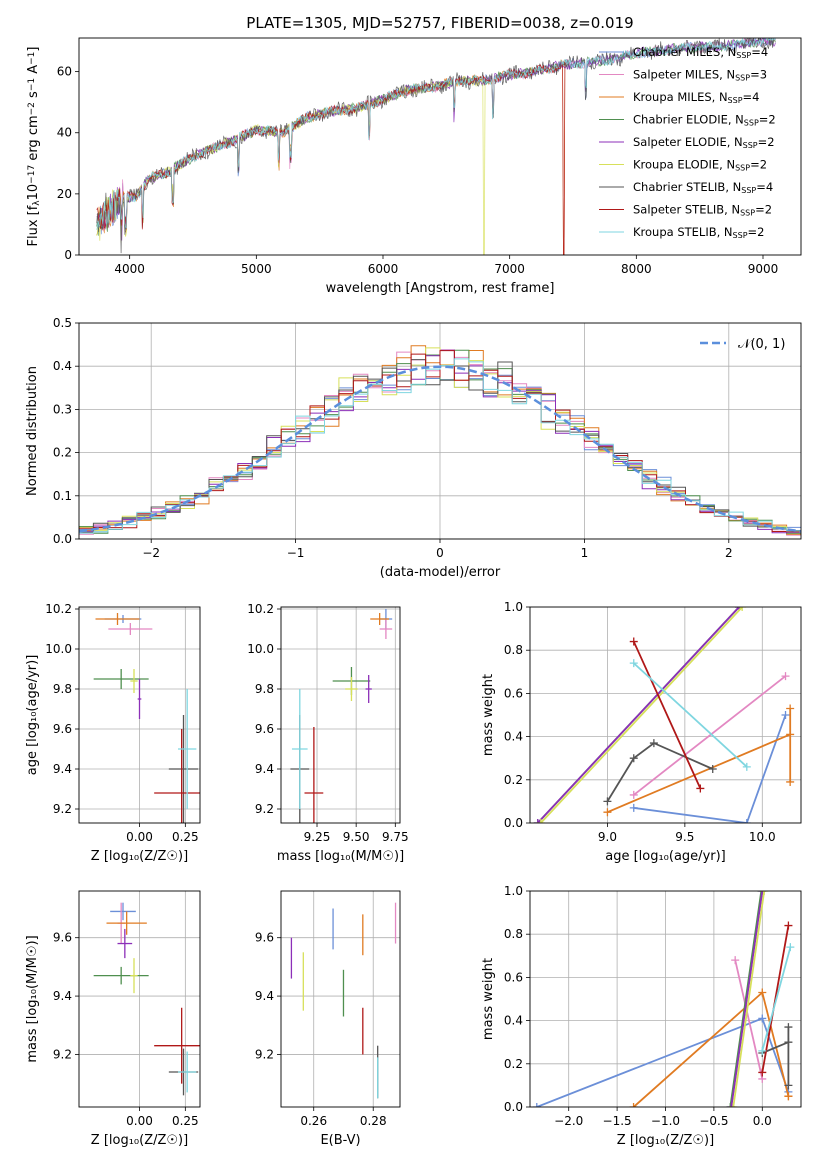  I want to click on age-vs-mass-ytick-label-3: 9.8, so click(264, 689).